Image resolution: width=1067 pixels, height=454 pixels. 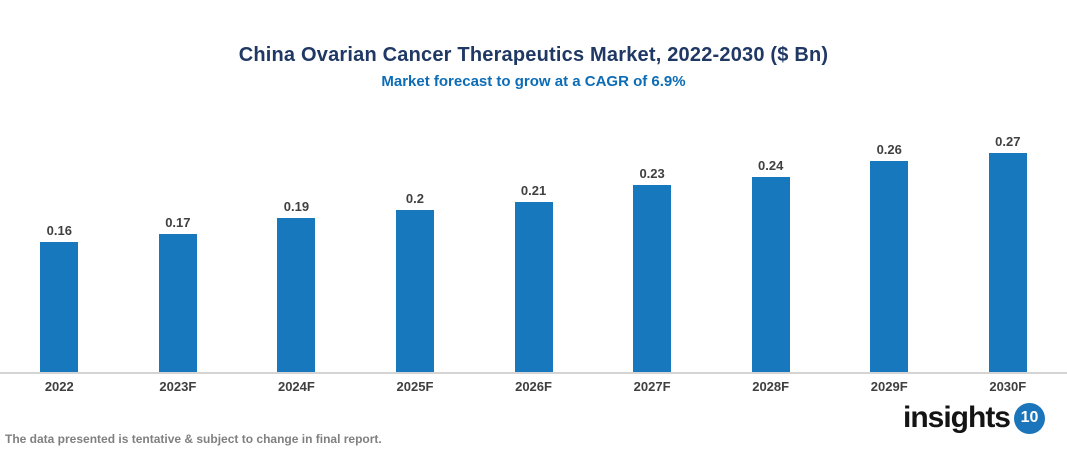 What do you see at coordinates (771, 386) in the screenshot?
I see `x-axis-label-2028F: 2028F` at bounding box center [771, 386].